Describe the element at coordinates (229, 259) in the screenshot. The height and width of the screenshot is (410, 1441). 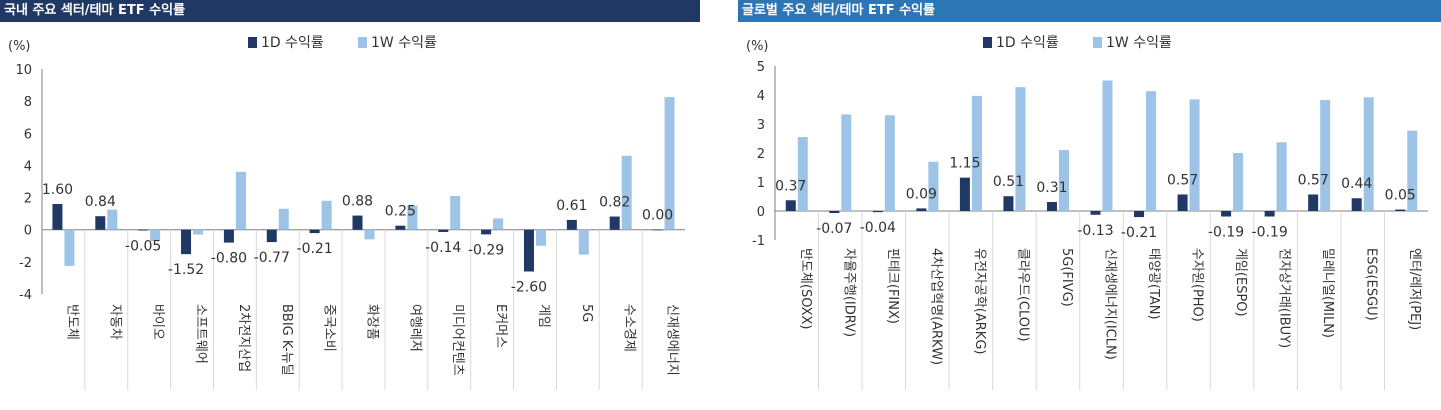
I see `data-label-1d: -0.80` at that location.